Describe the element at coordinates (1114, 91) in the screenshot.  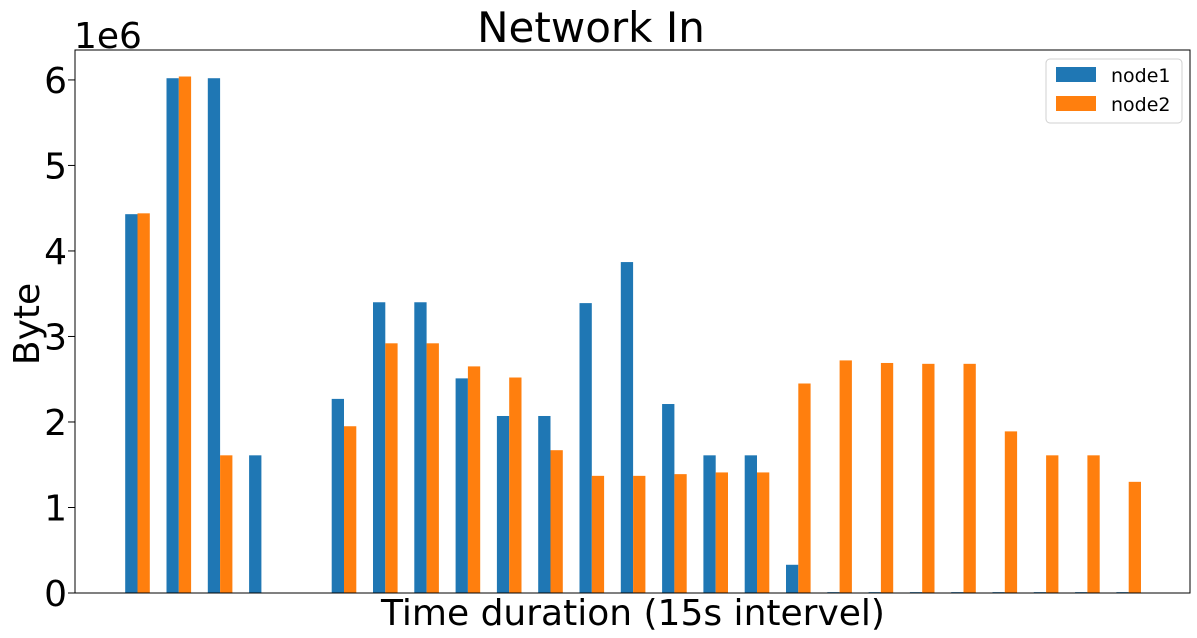
I see `legend: node1 node2` at that location.